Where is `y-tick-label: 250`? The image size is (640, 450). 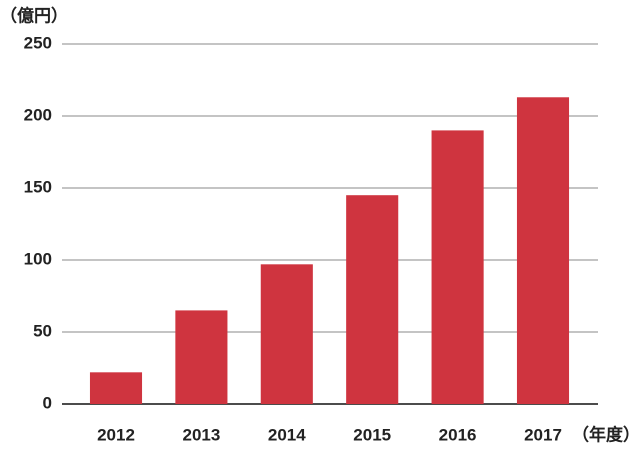
y-tick-label: 250 is located at coordinates (38, 42).